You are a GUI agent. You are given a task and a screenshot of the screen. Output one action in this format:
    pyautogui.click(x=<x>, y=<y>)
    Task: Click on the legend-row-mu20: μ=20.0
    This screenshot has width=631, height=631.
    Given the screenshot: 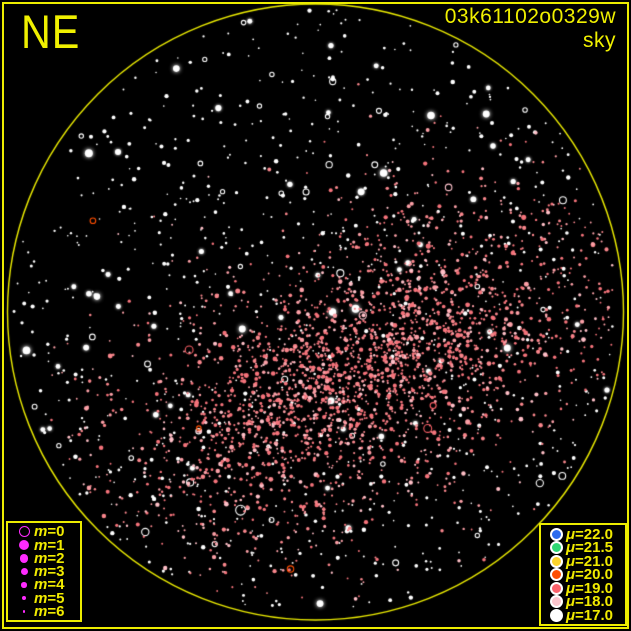 What is the action you would take?
    pyautogui.click(x=585, y=574)
    